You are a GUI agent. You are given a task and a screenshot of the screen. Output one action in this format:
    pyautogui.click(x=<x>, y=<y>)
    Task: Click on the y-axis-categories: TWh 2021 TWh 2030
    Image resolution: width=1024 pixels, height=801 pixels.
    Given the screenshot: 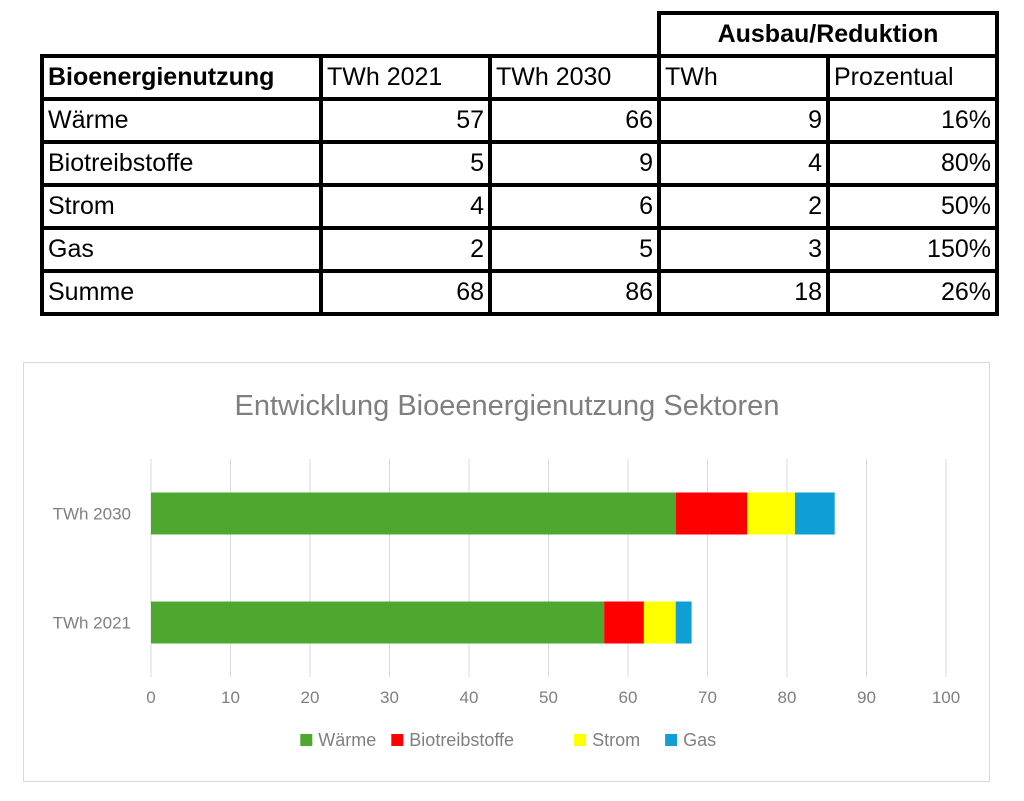 What is the action you would take?
    pyautogui.click(x=92, y=569)
    